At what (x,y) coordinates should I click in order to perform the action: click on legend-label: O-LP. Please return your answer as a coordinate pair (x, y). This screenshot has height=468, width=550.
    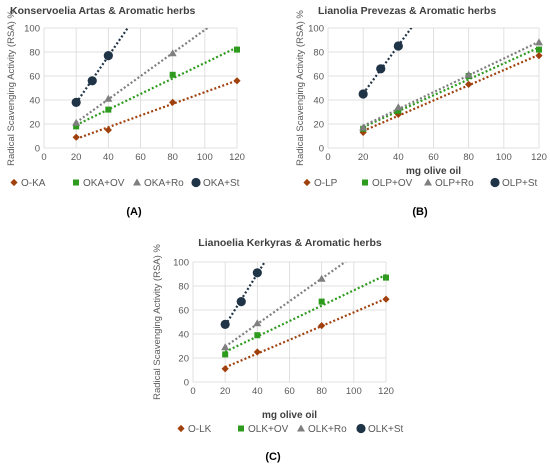
    Looking at the image, I should click on (326, 183).